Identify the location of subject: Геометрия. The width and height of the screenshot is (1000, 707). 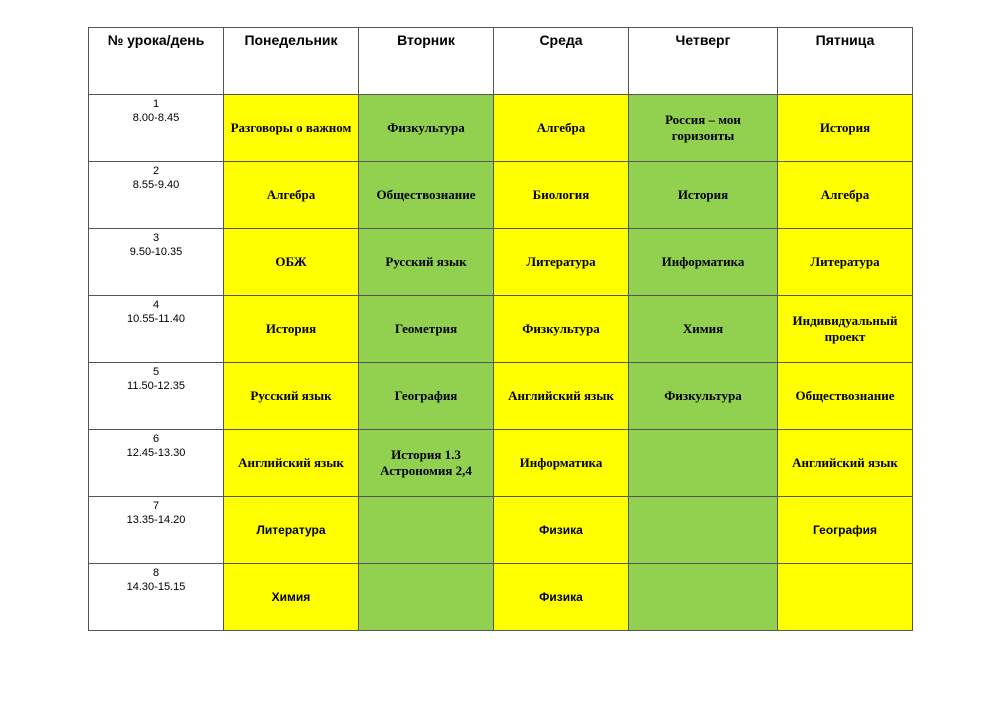
(426, 328).